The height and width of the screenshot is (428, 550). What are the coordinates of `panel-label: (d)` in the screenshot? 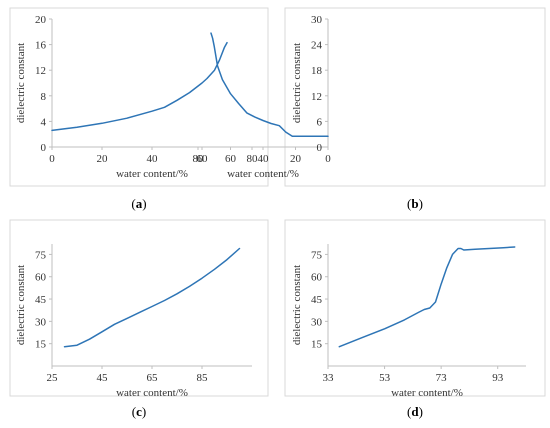 It's located at (415, 411).